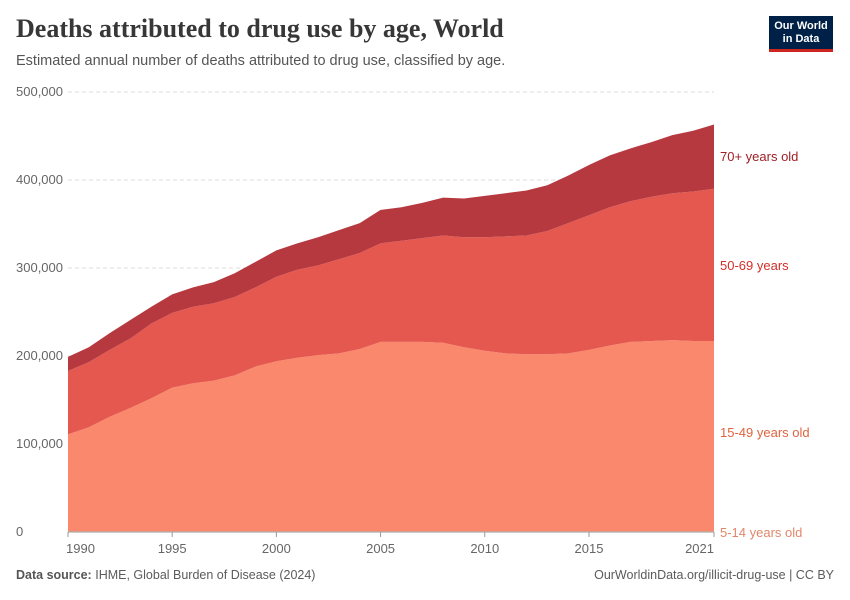  I want to click on x-tick-label: 2000, so click(276, 548).